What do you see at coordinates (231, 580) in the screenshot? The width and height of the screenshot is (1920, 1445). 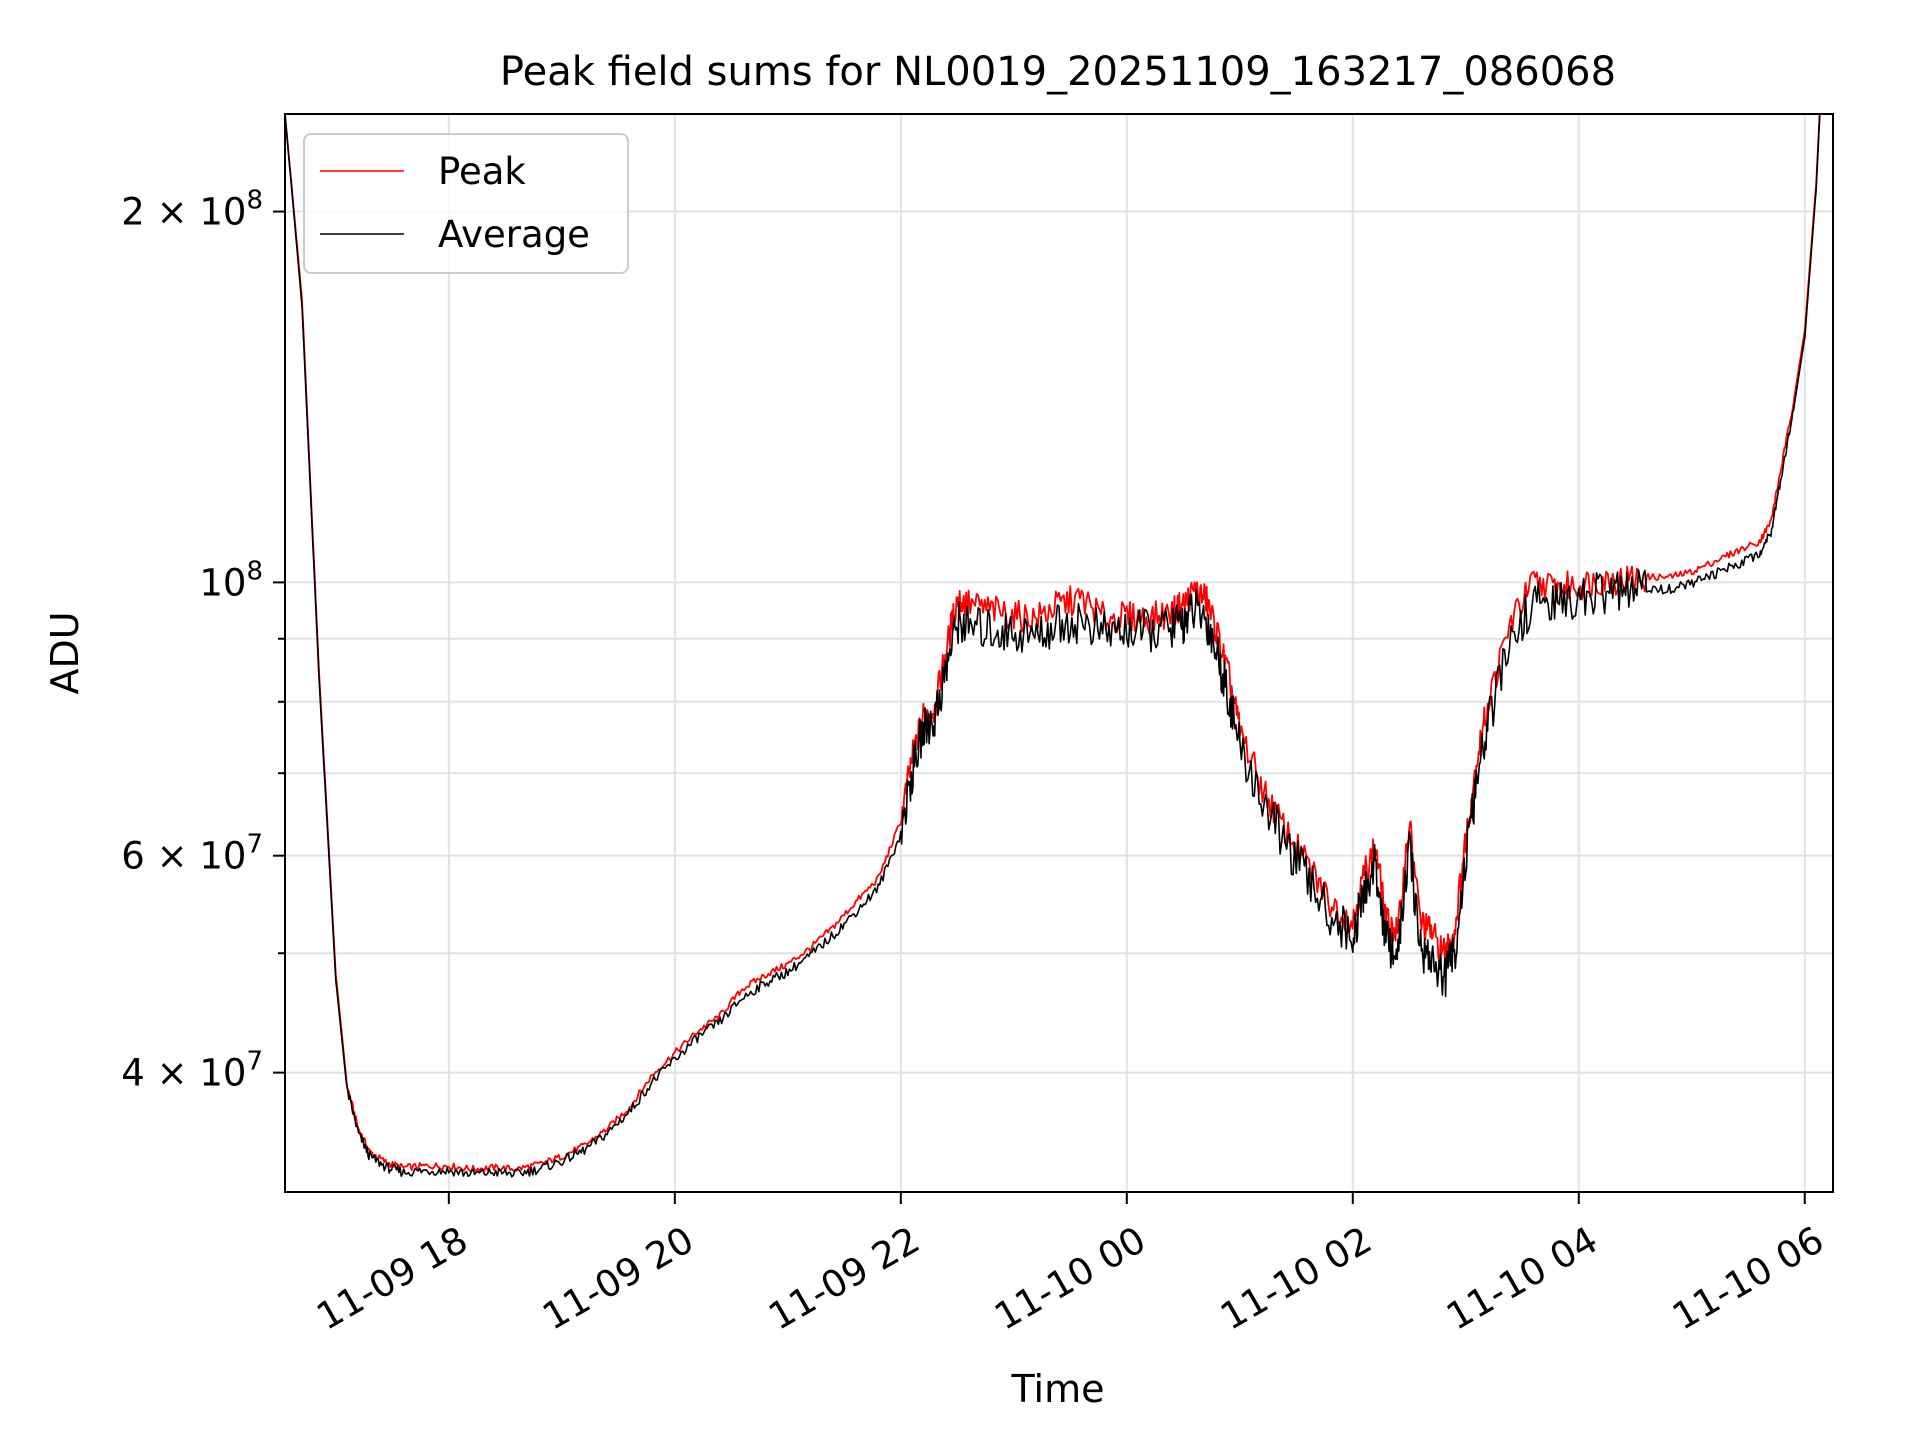 I see `y-tick-label: 108` at bounding box center [231, 580].